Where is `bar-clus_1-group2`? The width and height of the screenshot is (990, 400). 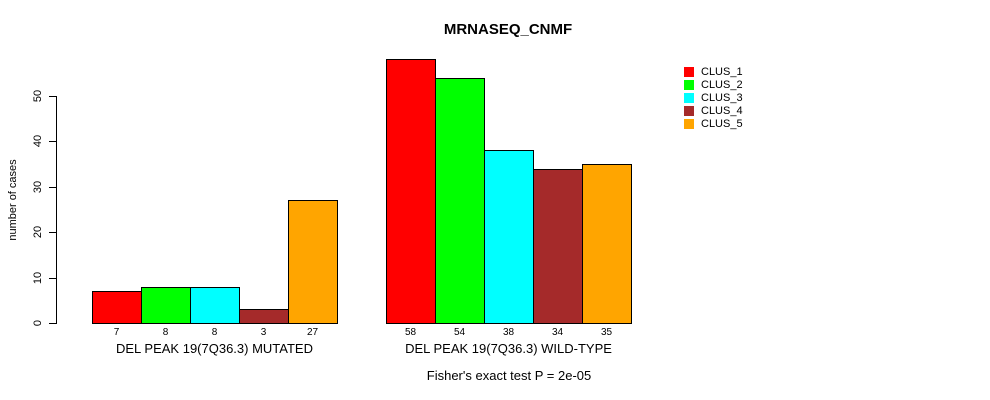 bar-clus_1-group2 is located at coordinates (411, 191).